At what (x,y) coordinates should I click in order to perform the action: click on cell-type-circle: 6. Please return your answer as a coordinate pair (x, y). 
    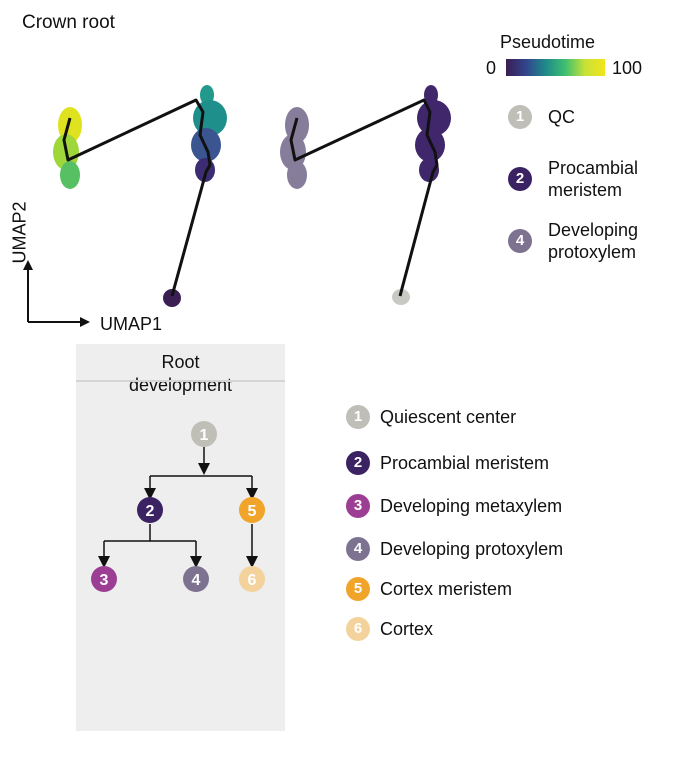
    Looking at the image, I should click on (358, 629).